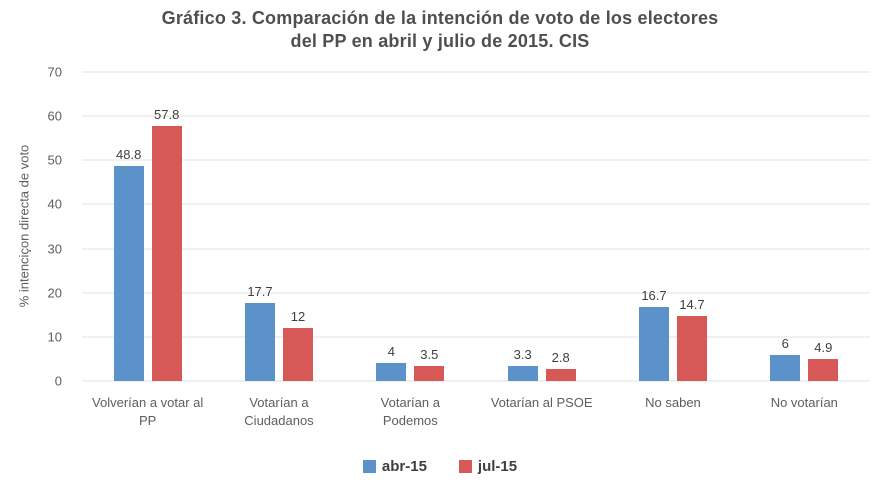 This screenshot has height=495, width=880. What do you see at coordinates (497, 466) in the screenshot?
I see `legend-label-jul-15: jul-15` at bounding box center [497, 466].